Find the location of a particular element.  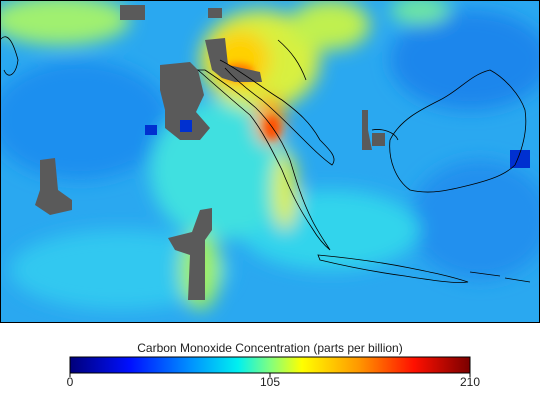

colorbar-gradient is located at coordinates (270, 365).